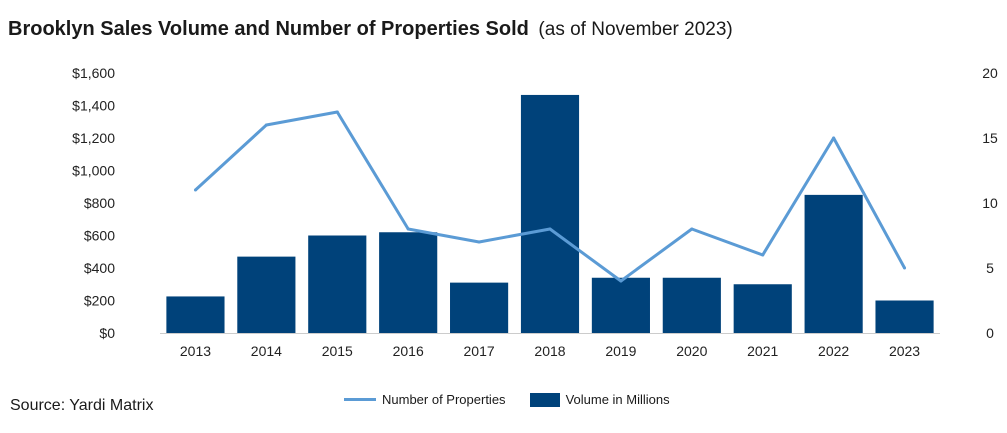 The height and width of the screenshot is (433, 1007). What do you see at coordinates (904, 316) in the screenshot?
I see `bar-2023` at bounding box center [904, 316].